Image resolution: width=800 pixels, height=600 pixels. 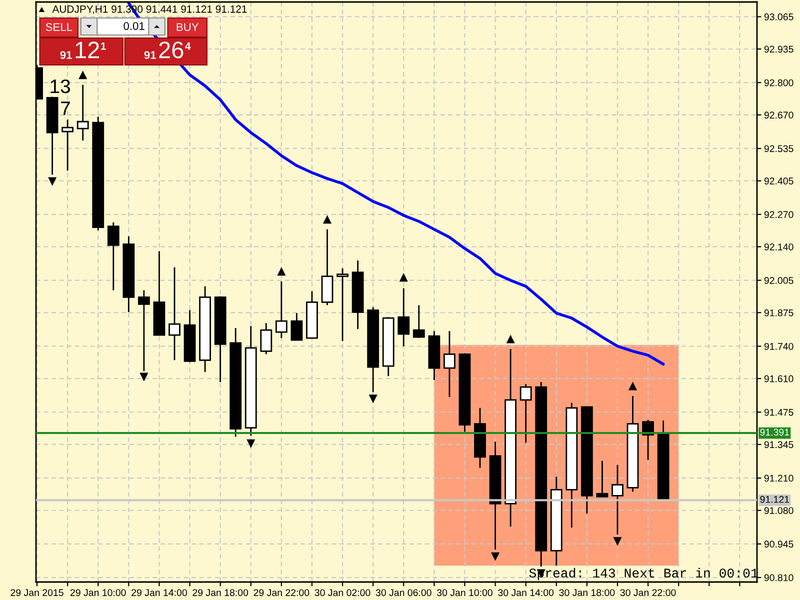 I want to click on y-tick-label: 92.140, so click(x=779, y=246).